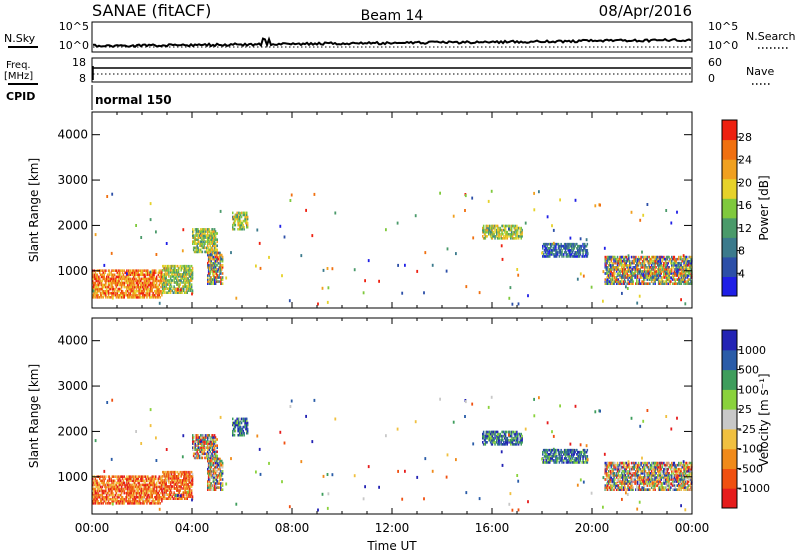 Image resolution: width=800 pixels, height=558 pixels. I want to click on sky-noise-trace, so click(392, 43).